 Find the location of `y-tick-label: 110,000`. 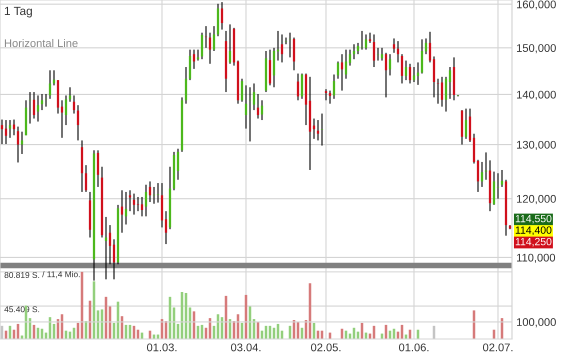

y-tick-label: 110,000 is located at coordinates (536, 258).